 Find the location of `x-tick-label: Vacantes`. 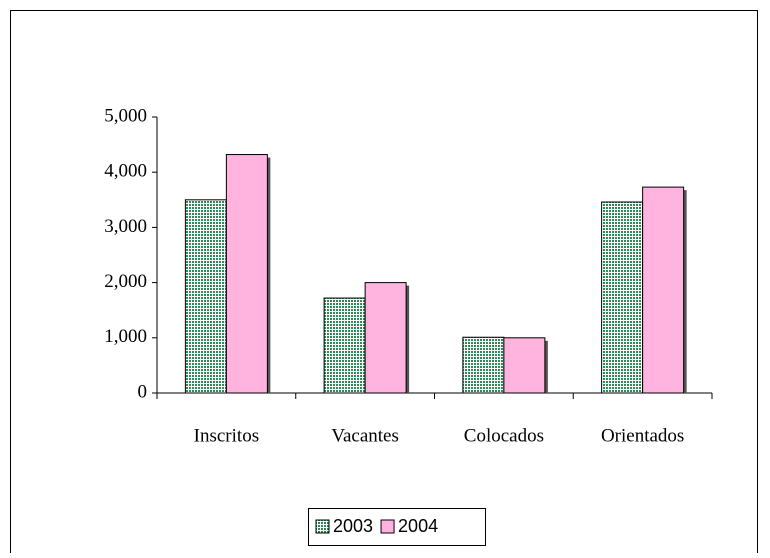

x-tick-label: Vacantes is located at coordinates (365, 435).